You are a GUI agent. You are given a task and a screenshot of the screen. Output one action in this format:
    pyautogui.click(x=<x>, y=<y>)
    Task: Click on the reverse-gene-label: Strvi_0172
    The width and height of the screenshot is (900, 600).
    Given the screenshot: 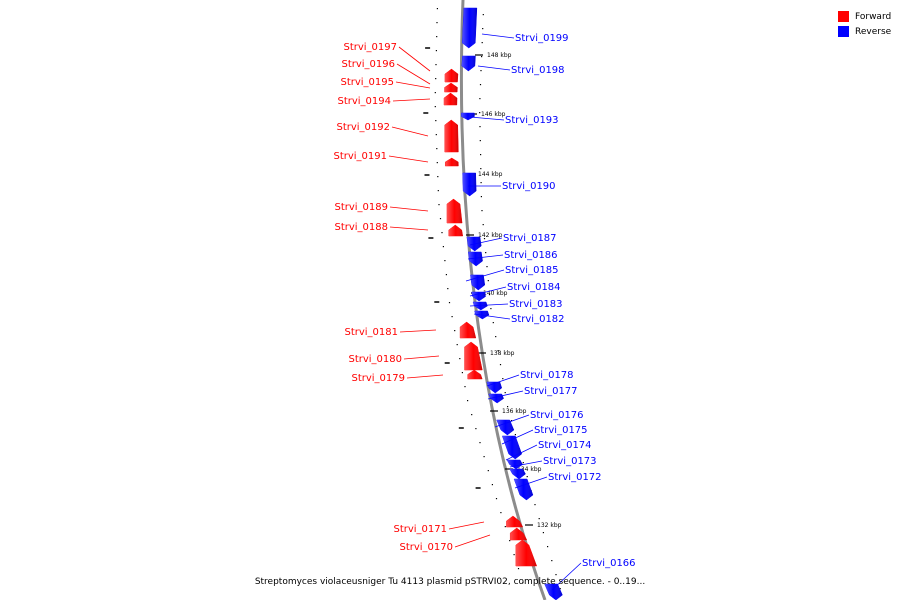 What is the action you would take?
    pyautogui.click(x=575, y=477)
    